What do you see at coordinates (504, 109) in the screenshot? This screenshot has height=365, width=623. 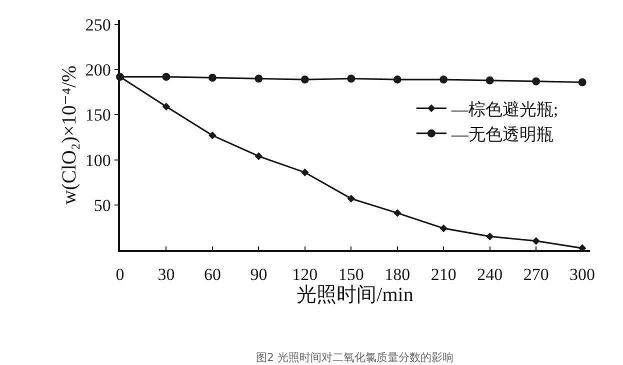 I see `legend-label: —棕色避光瓶;` at bounding box center [504, 109].